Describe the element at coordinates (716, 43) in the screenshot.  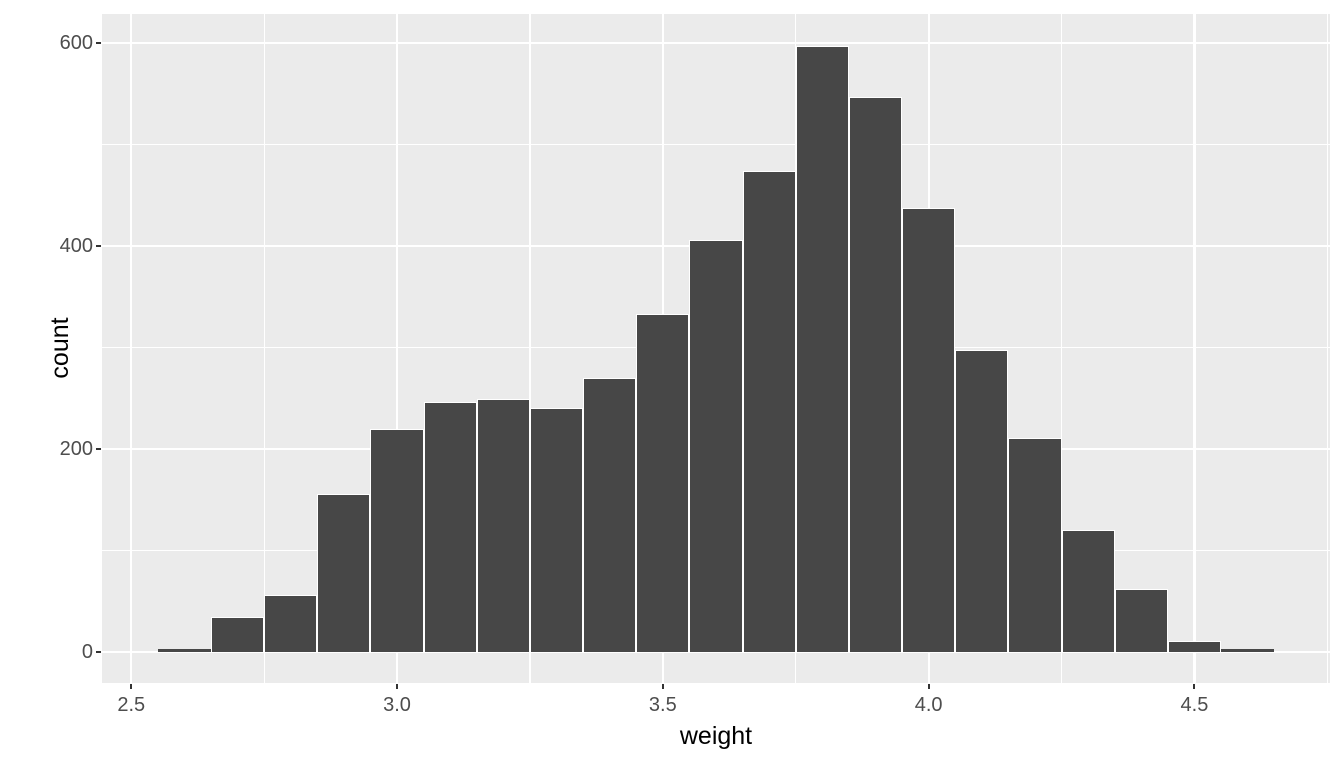
I see `gridline-major-y` at that location.